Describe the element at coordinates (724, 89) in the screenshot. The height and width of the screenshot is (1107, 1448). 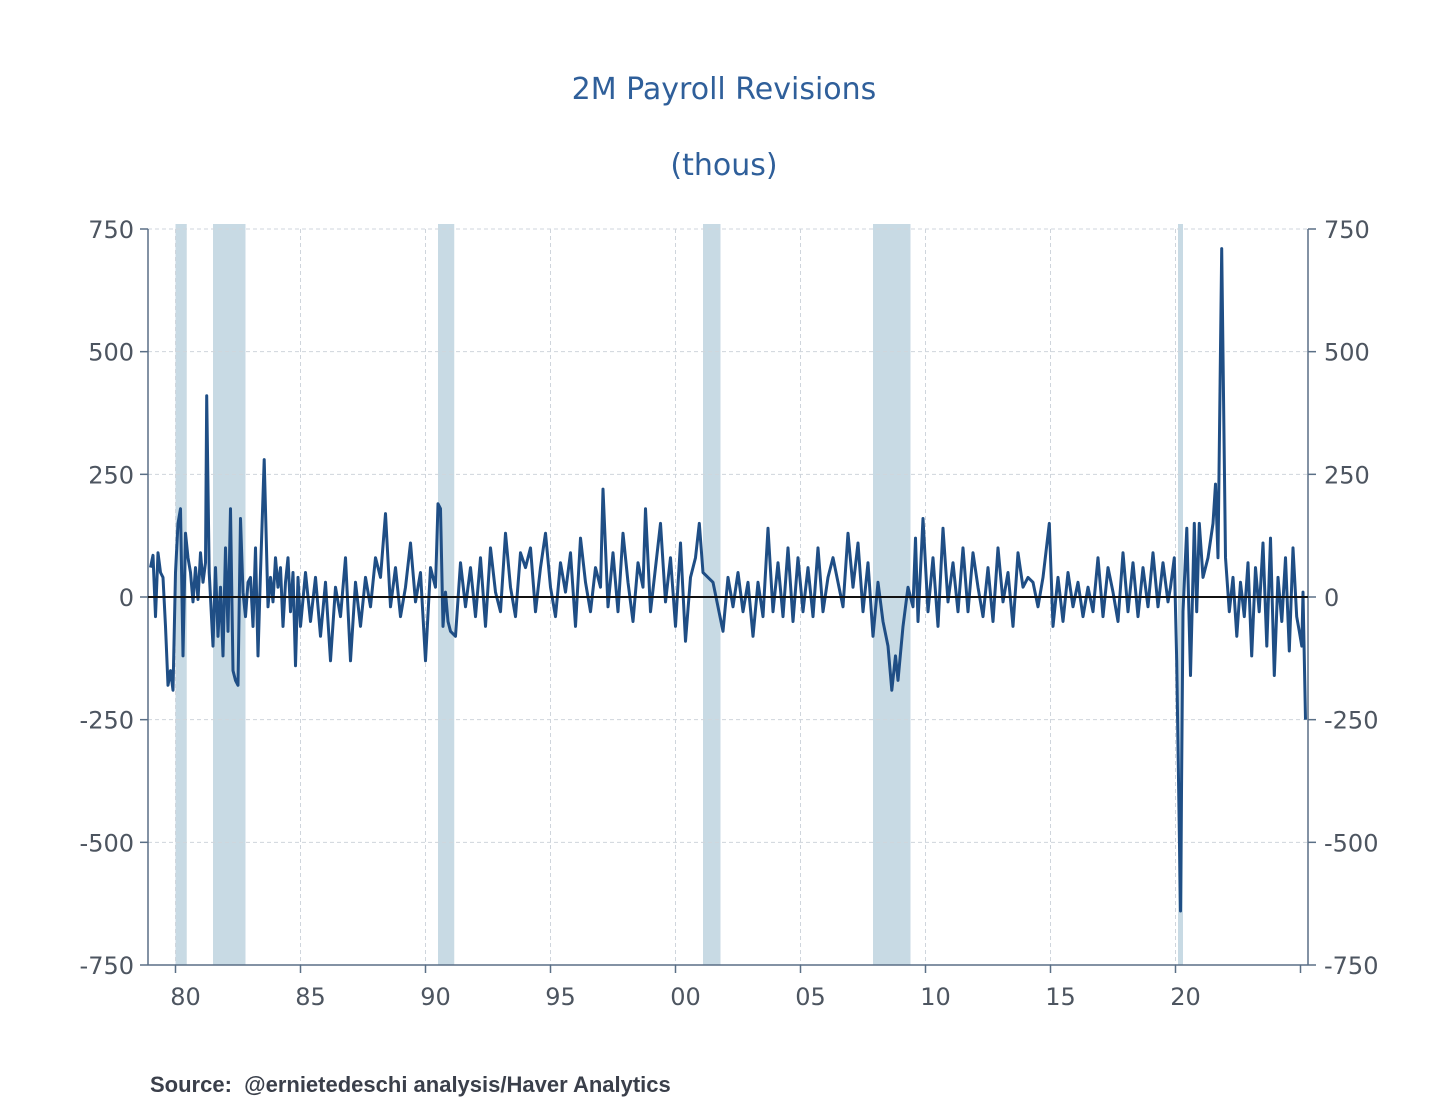
I see `chart-title: 2M Payroll Revisions` at that location.